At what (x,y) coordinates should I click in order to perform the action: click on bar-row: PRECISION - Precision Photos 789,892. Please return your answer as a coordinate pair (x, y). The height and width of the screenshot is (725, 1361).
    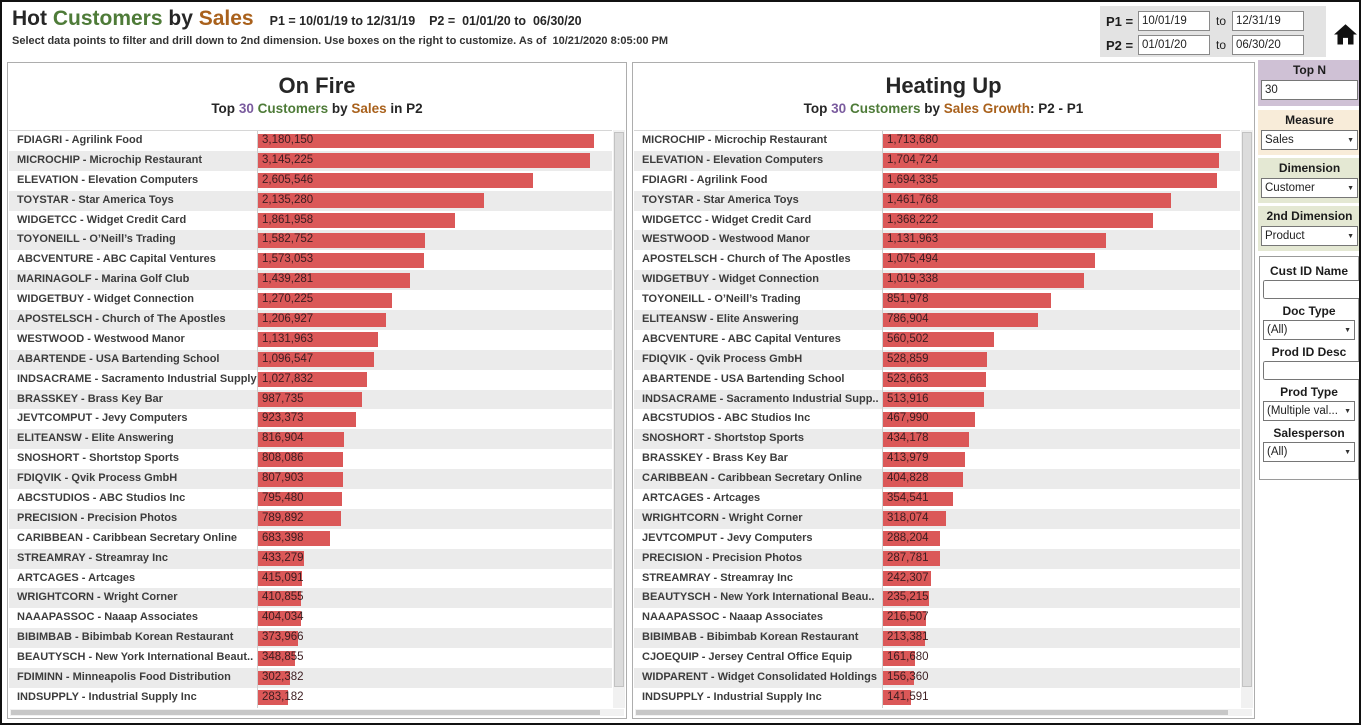
    Looking at the image, I should click on (310, 518).